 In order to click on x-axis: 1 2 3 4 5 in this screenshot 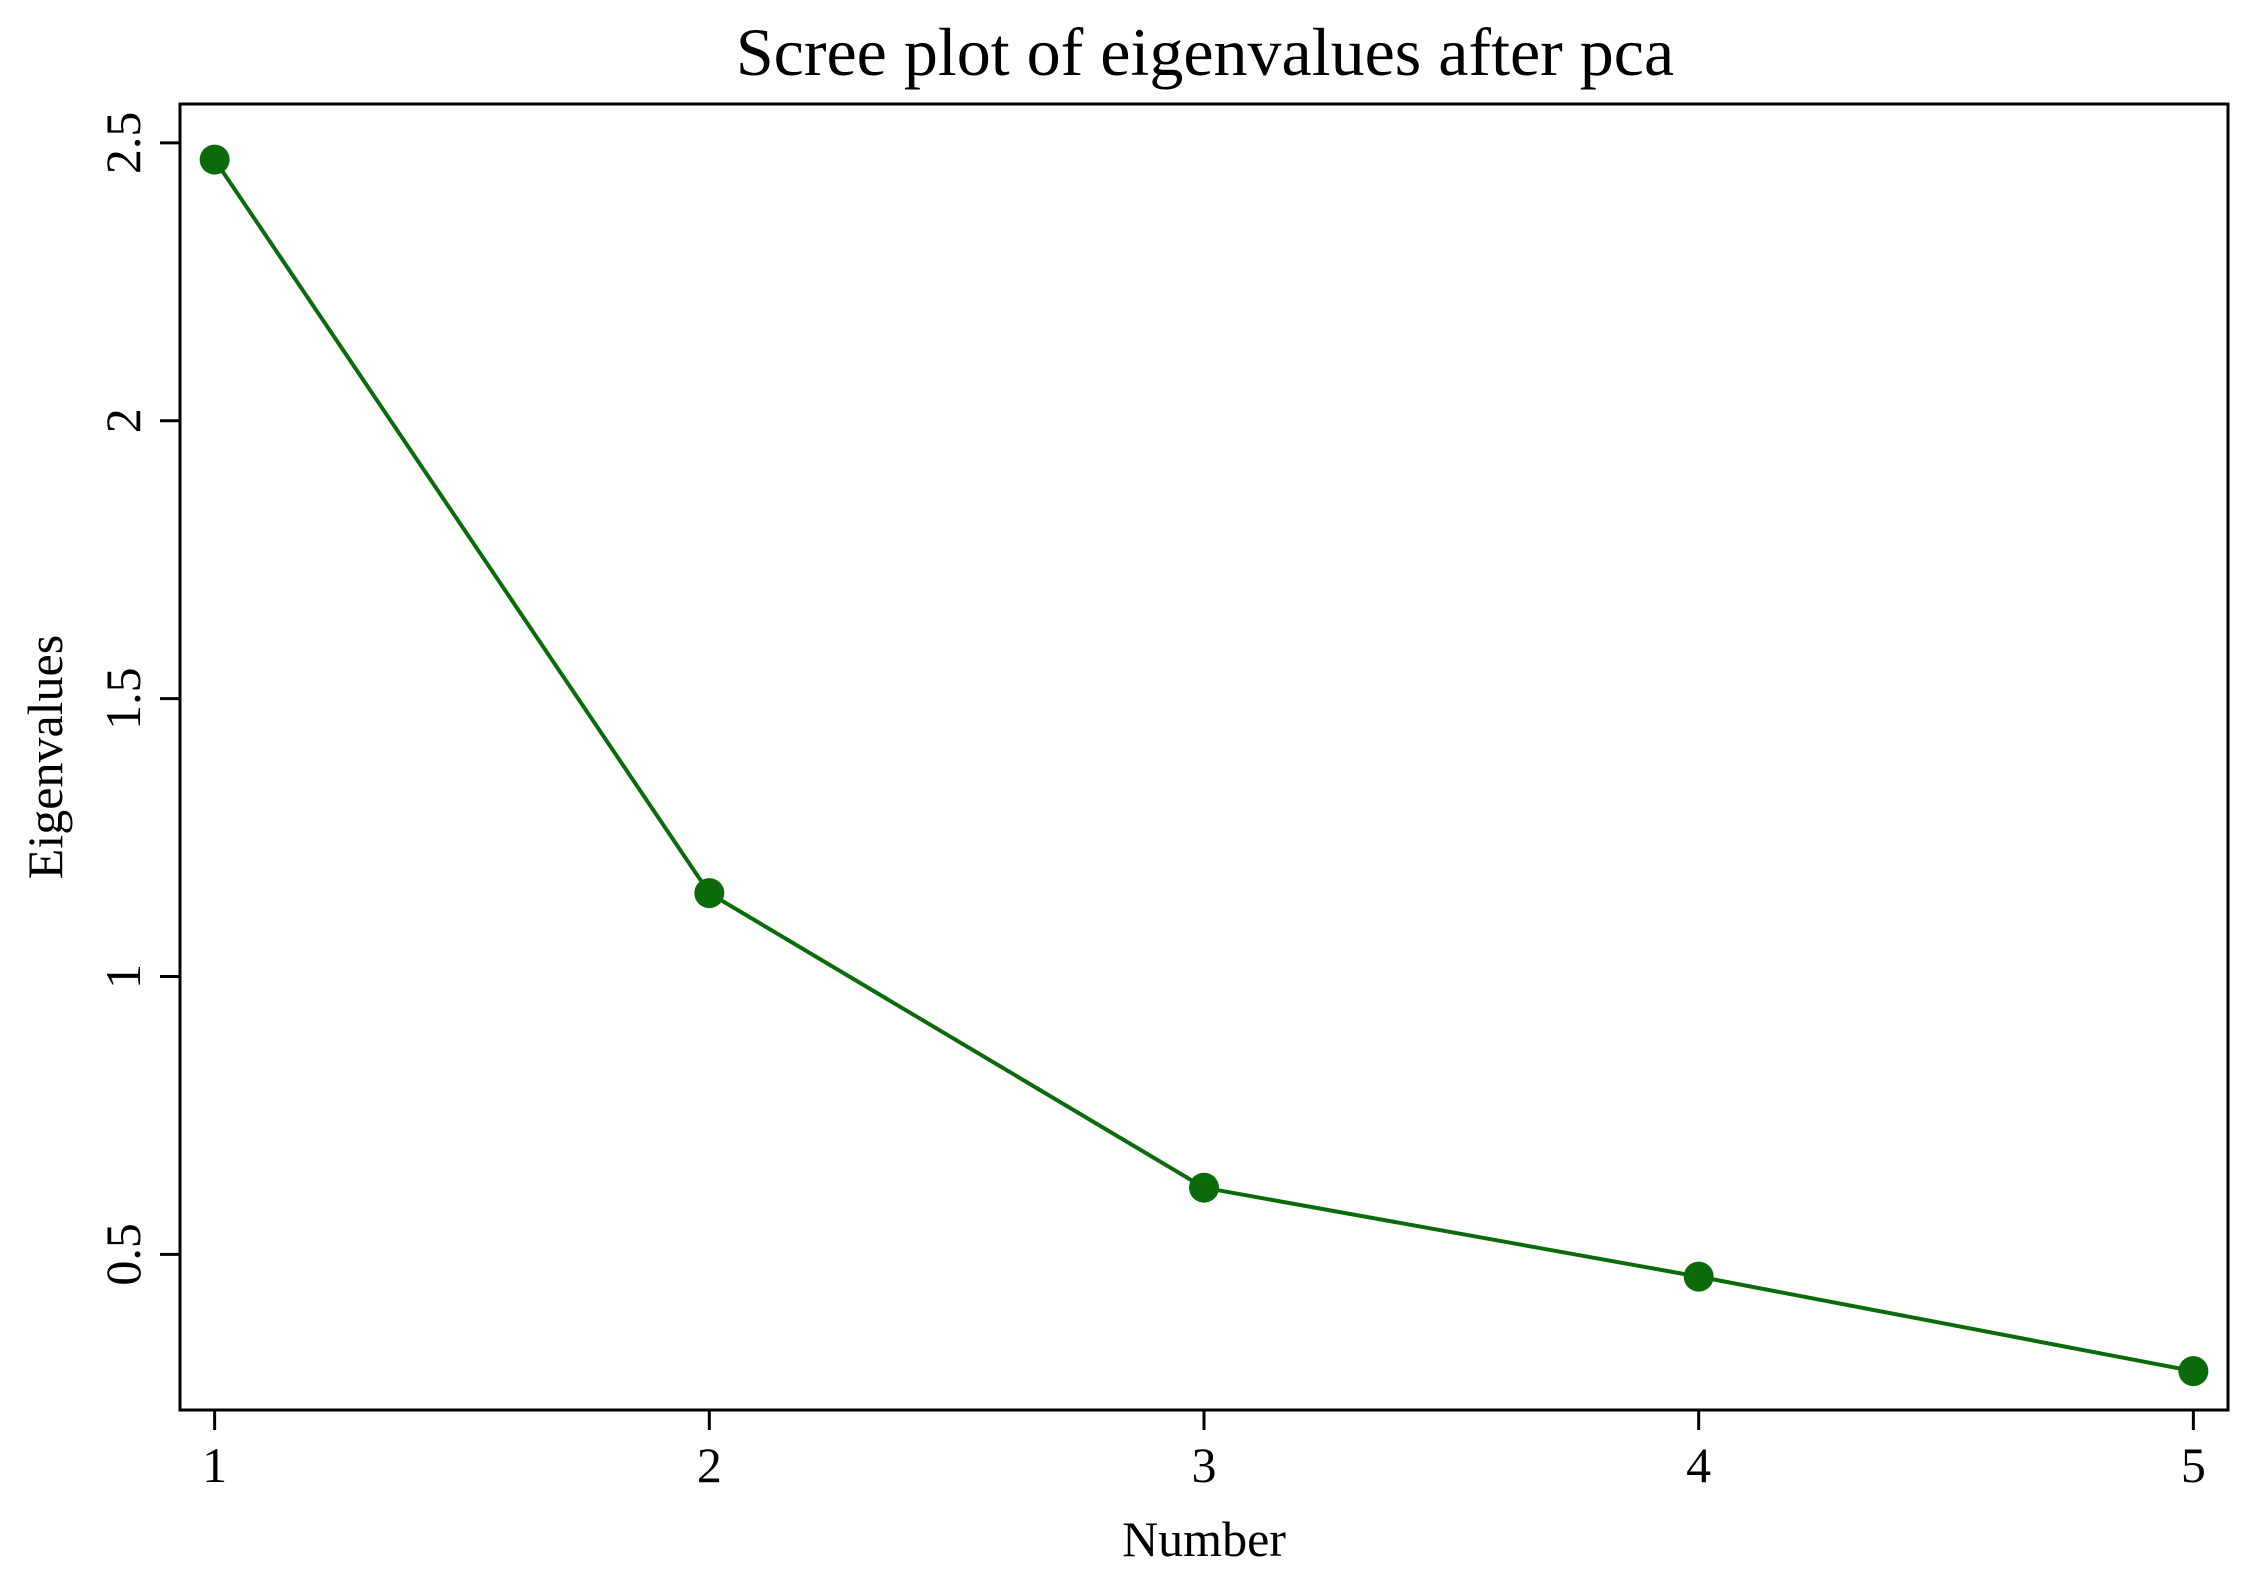, I will do `click(1204, 1451)`.